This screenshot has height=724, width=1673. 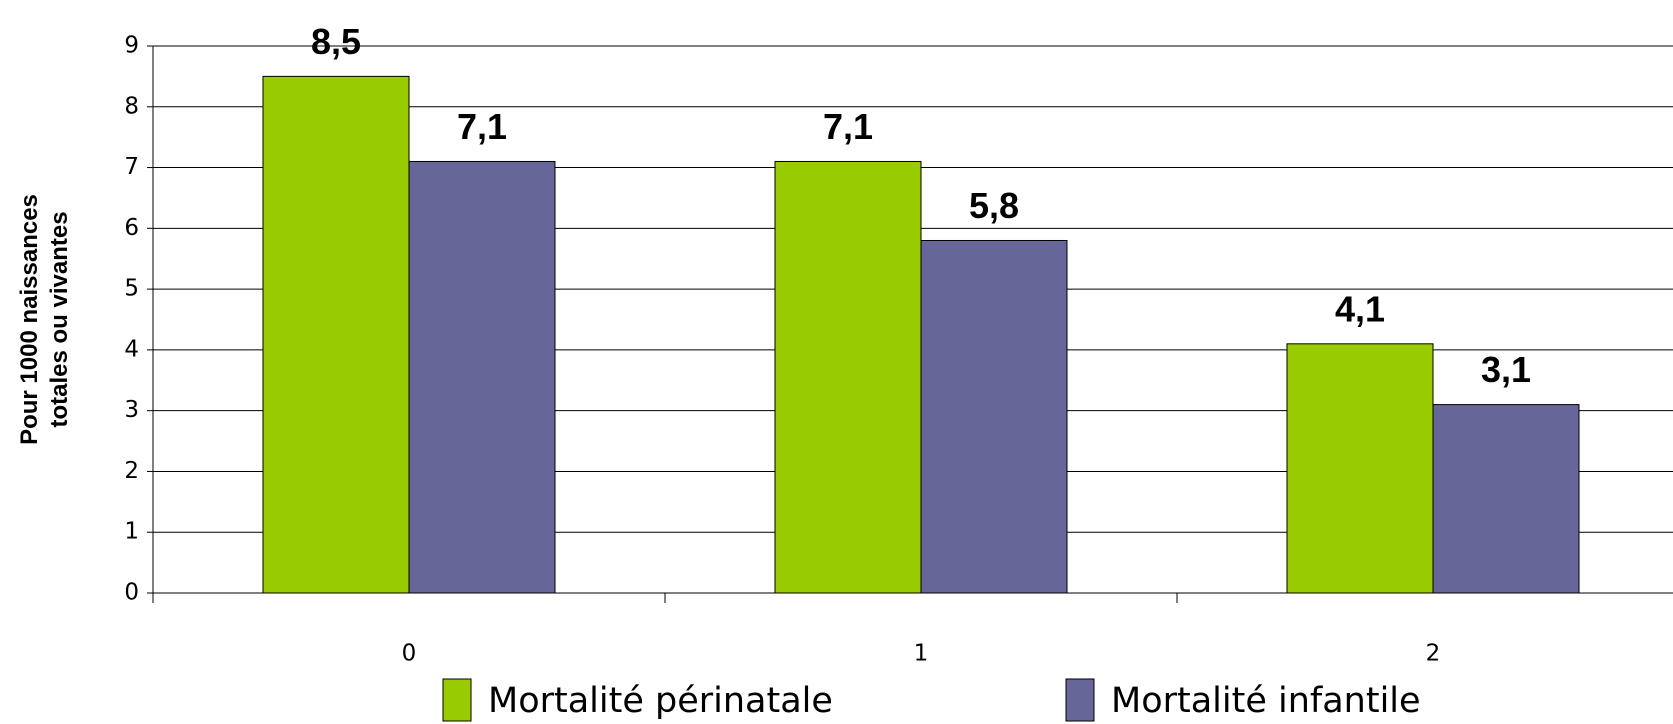 What do you see at coordinates (59, 319) in the screenshot?
I see `y-axis-title-line: totales ou vivantes` at bounding box center [59, 319].